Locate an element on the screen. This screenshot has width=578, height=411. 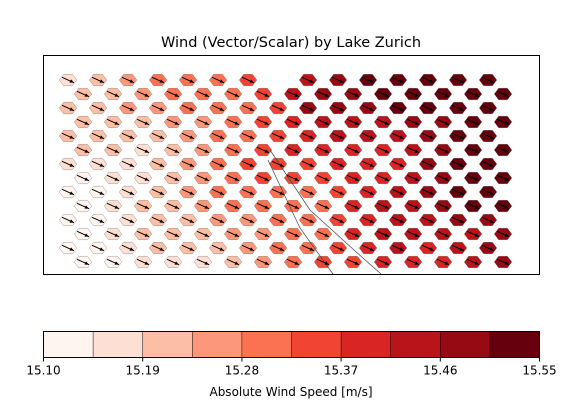
colorbar-label: Absolute Wind Speed [m/s] is located at coordinates (290, 392).